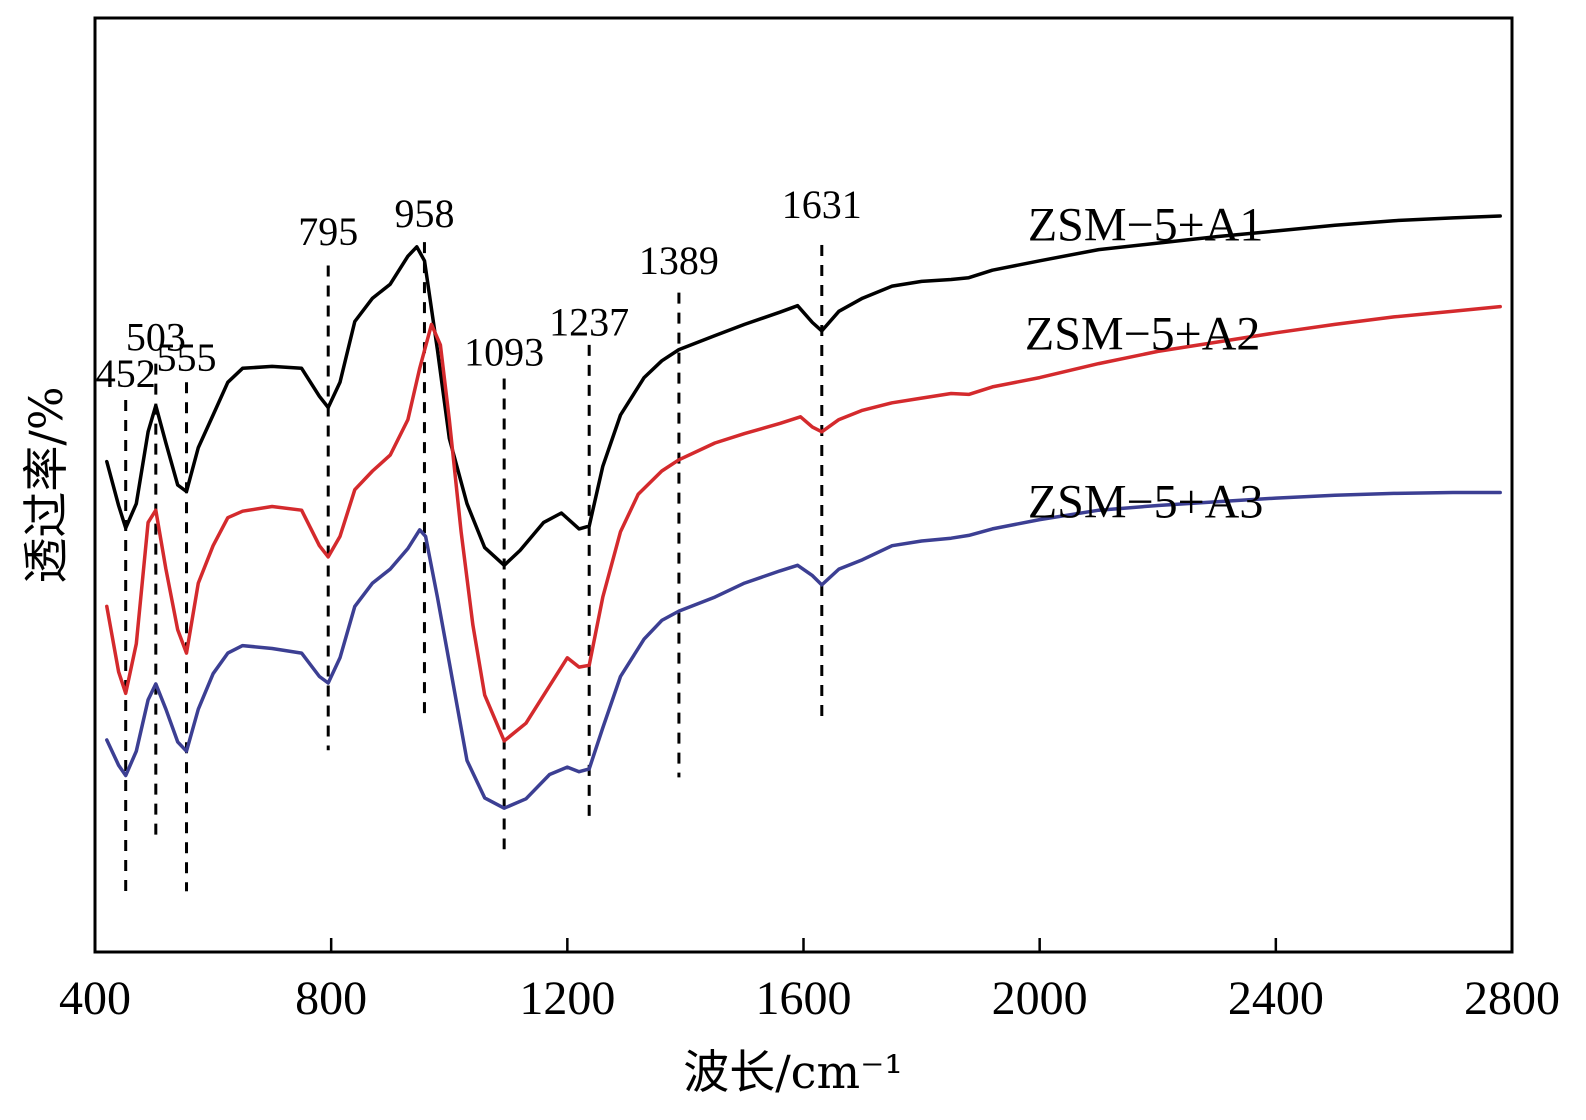  I want to click on series-label-1: ZSM−5+A1, so click(1146, 224).